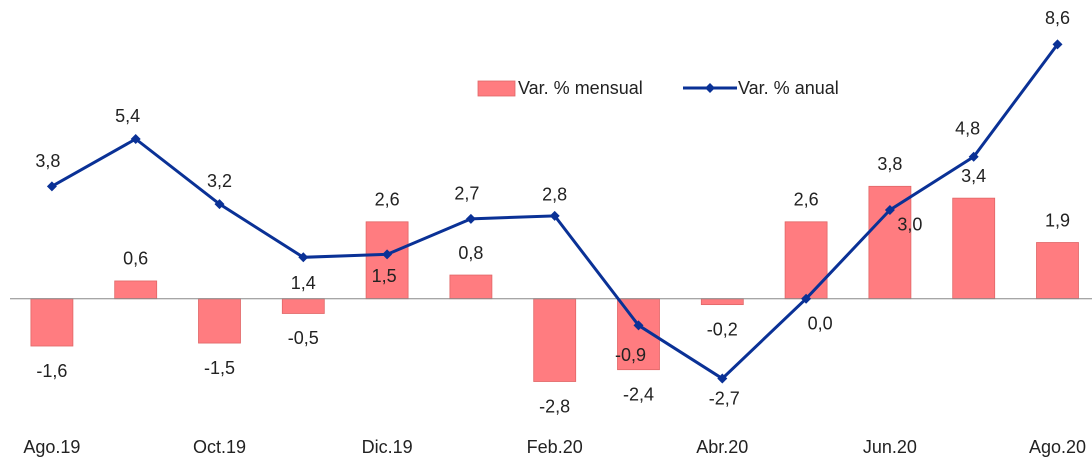 The image size is (1092, 459). What do you see at coordinates (724, 398) in the screenshot?
I see `line-value-label: -2,7` at bounding box center [724, 398].